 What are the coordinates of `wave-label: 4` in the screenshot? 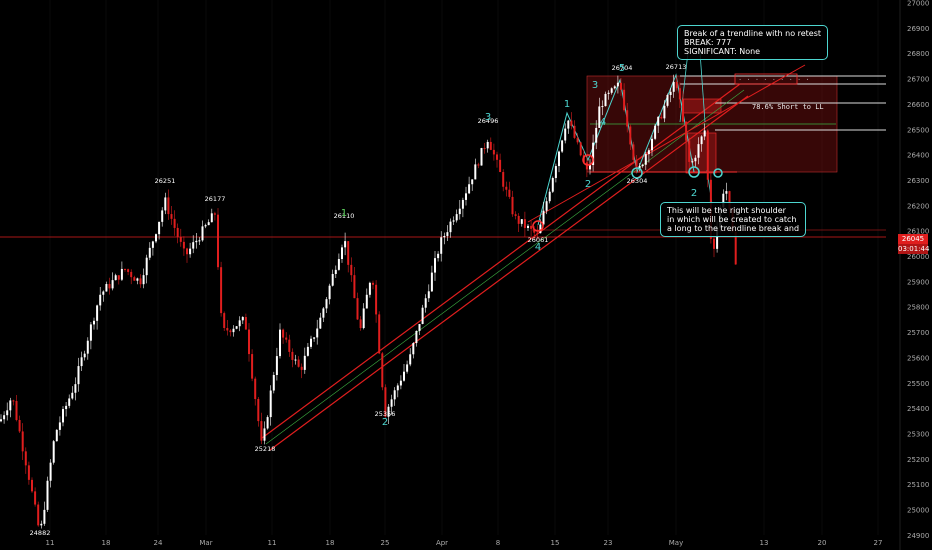 It's located at (603, 122).